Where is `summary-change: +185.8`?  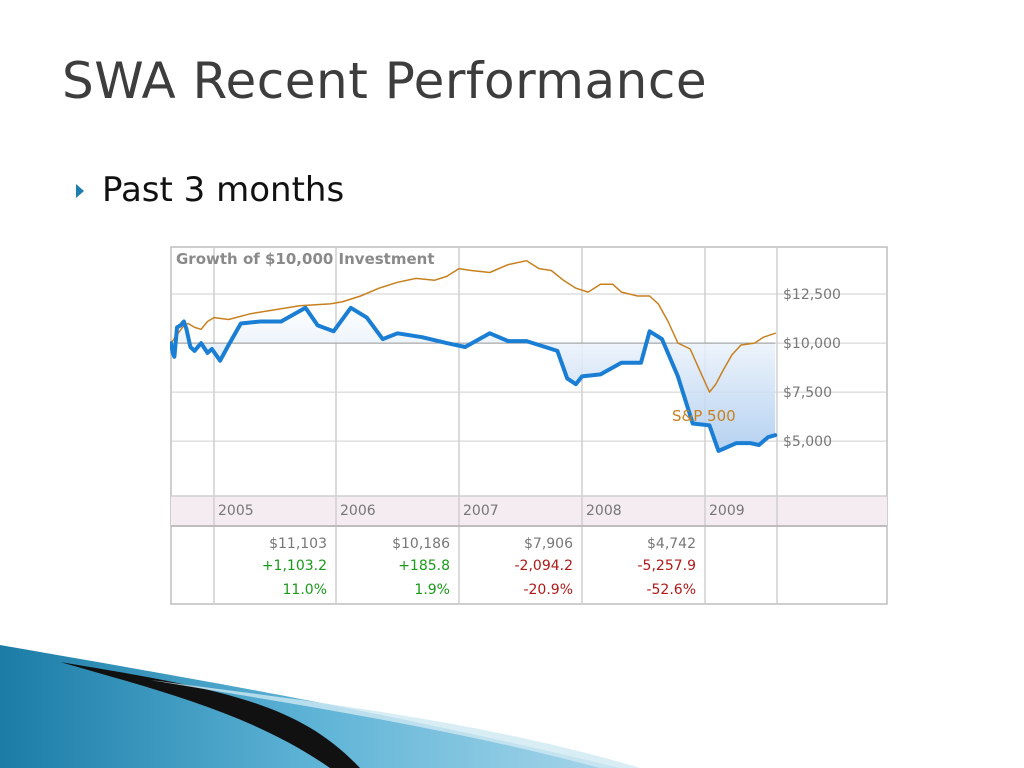
summary-change: +185.8 is located at coordinates (424, 566).